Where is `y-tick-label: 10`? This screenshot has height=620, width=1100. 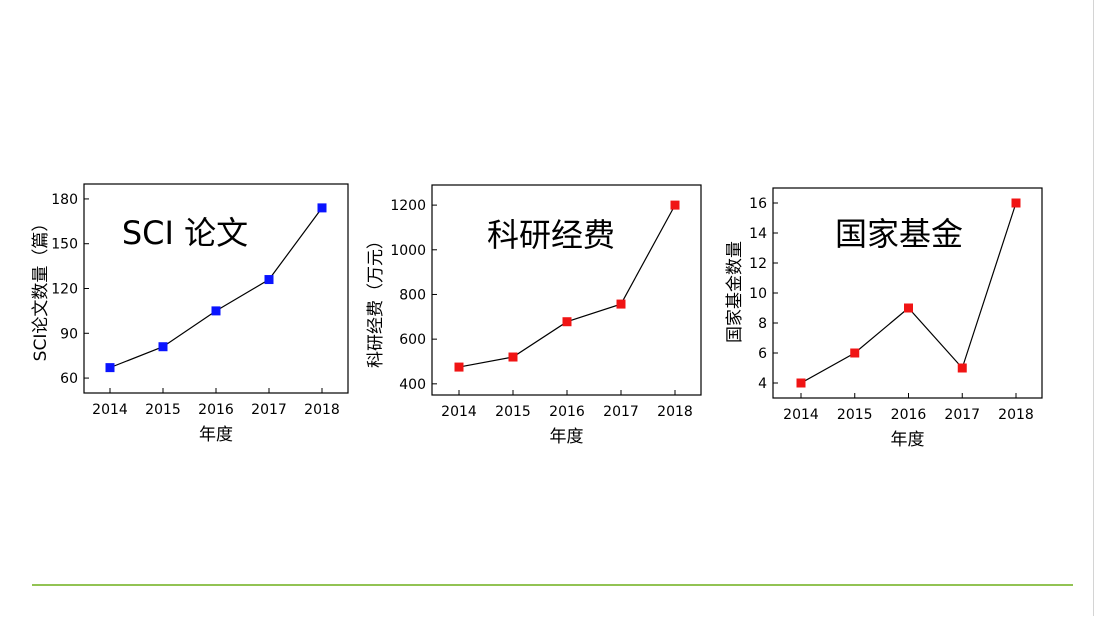
y-tick-label: 10 is located at coordinates (758, 294).